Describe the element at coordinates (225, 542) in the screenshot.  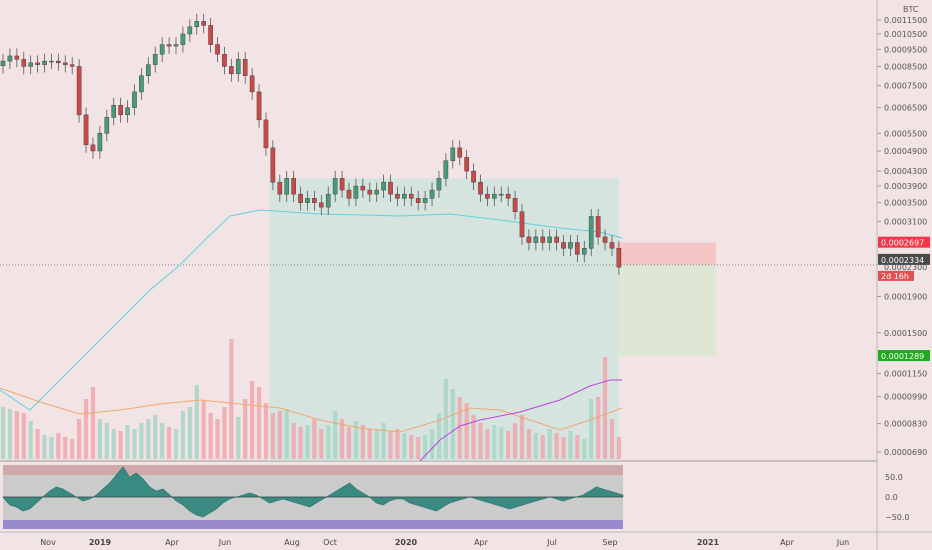
I see `time-tick-label: Jun` at that location.